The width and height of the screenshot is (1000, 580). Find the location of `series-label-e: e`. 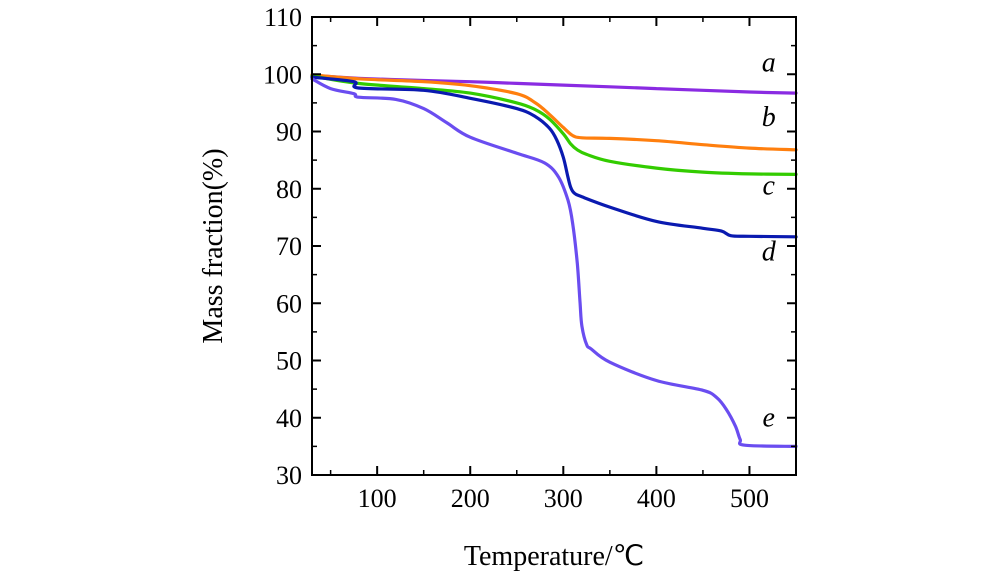

series-label-e: e is located at coordinates (769, 417).